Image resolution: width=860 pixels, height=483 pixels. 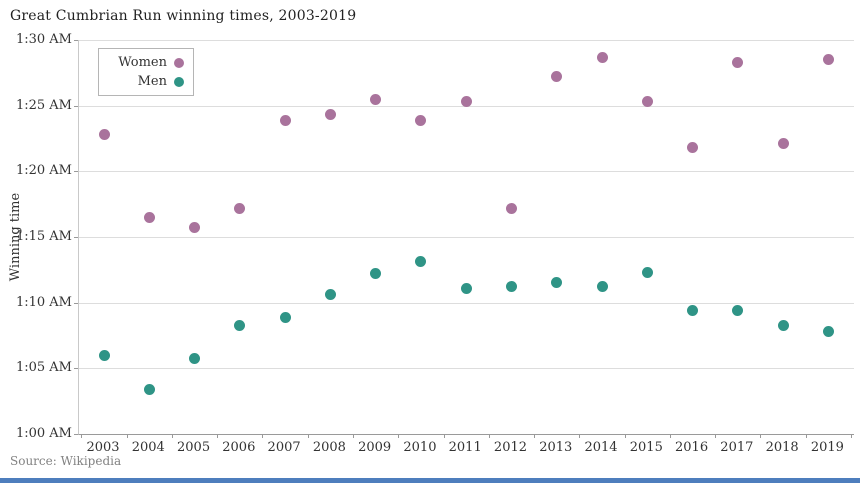 I want to click on x-tick-label: 2009, so click(x=375, y=447).